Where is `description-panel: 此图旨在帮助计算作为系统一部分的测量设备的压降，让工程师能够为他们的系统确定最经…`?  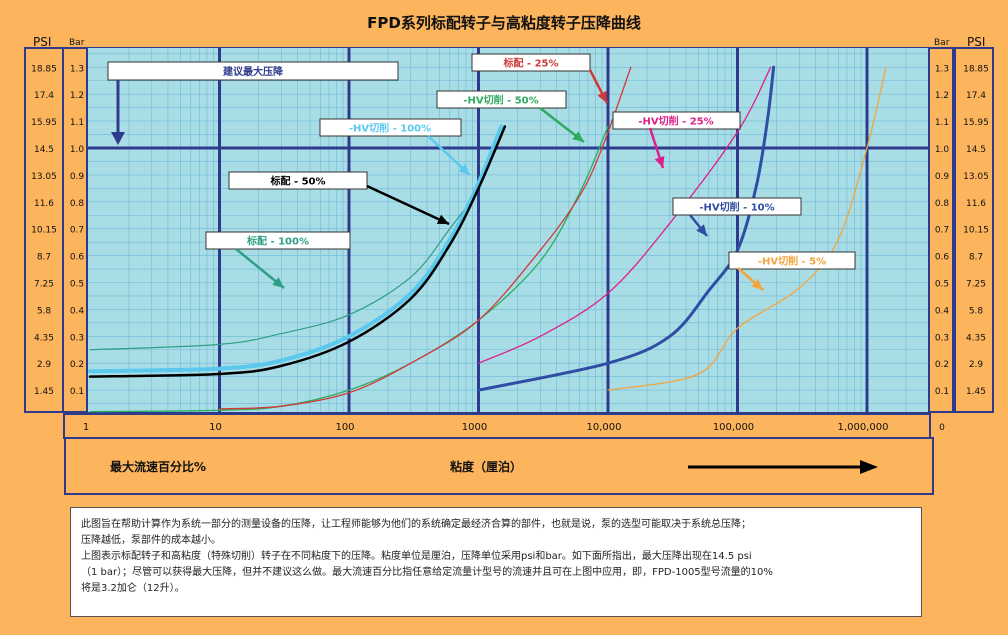 description-panel: 此图旨在帮助计算作为系统一部分的测量设备的压降，让工程师能够为他们的系统确定最经… is located at coordinates (496, 562).